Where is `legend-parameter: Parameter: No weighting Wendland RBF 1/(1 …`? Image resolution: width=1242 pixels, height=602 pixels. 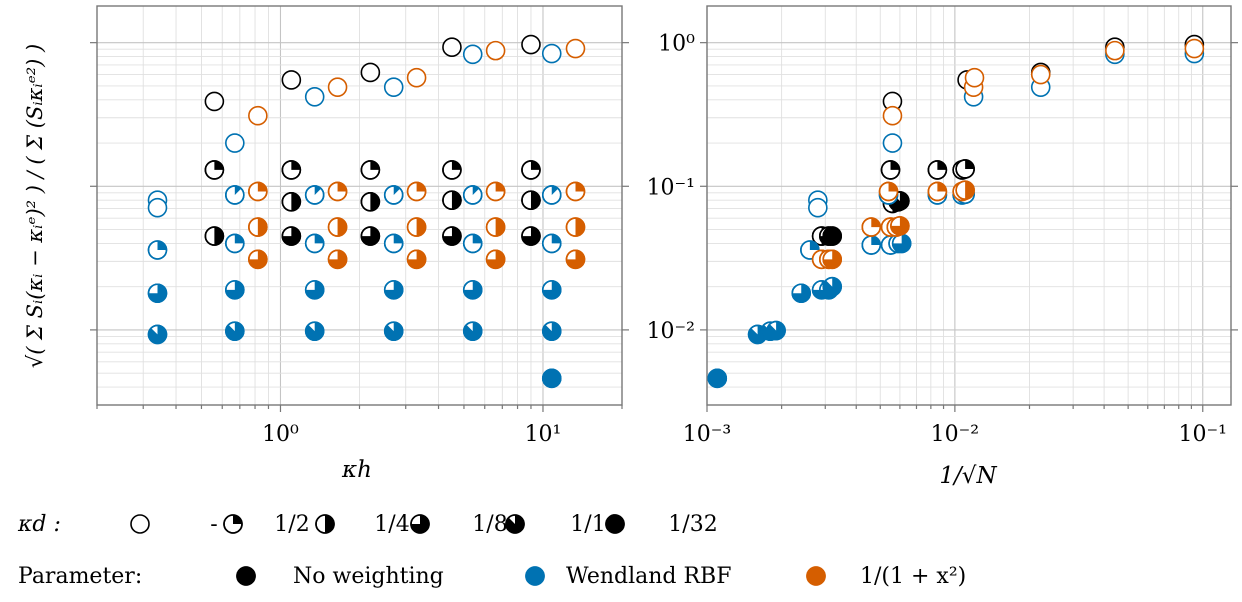
legend-parameter: Parameter: No weighting Wendland RBF 1/(1 … is located at coordinates (492, 576).